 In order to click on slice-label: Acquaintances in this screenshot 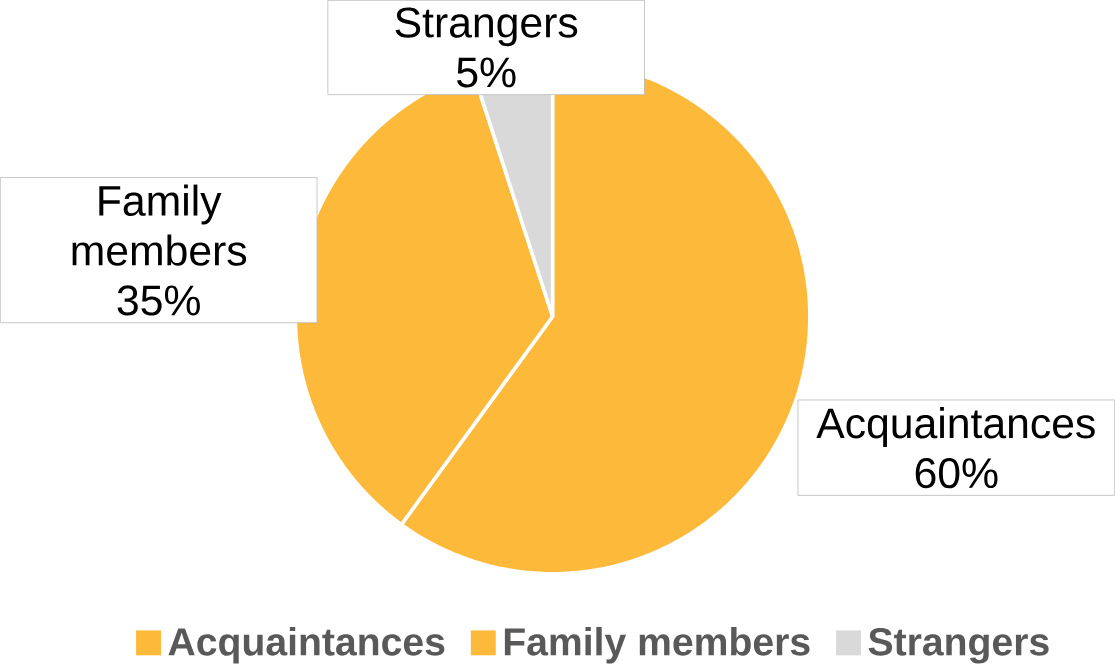, I will do `click(955, 427)`.